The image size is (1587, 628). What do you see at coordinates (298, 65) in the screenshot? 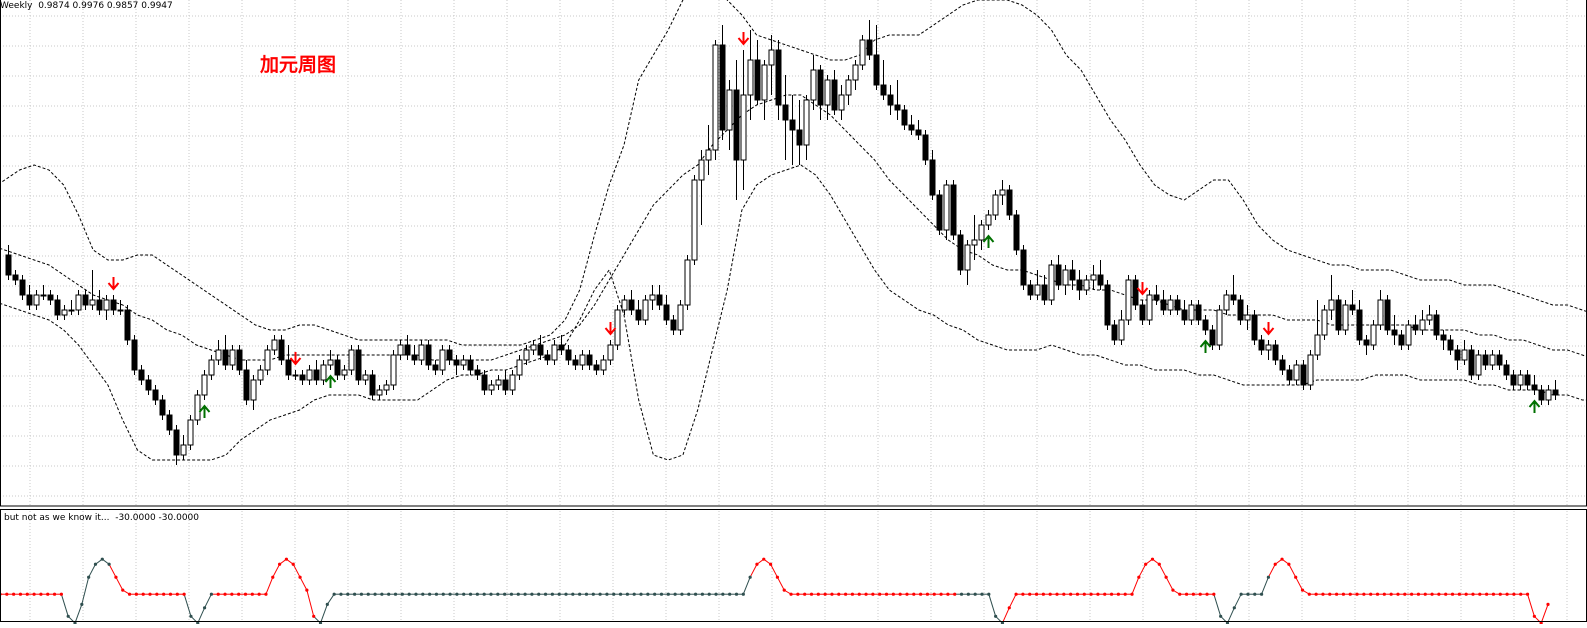
I see `chart-annotation: 加元周图` at bounding box center [298, 65].